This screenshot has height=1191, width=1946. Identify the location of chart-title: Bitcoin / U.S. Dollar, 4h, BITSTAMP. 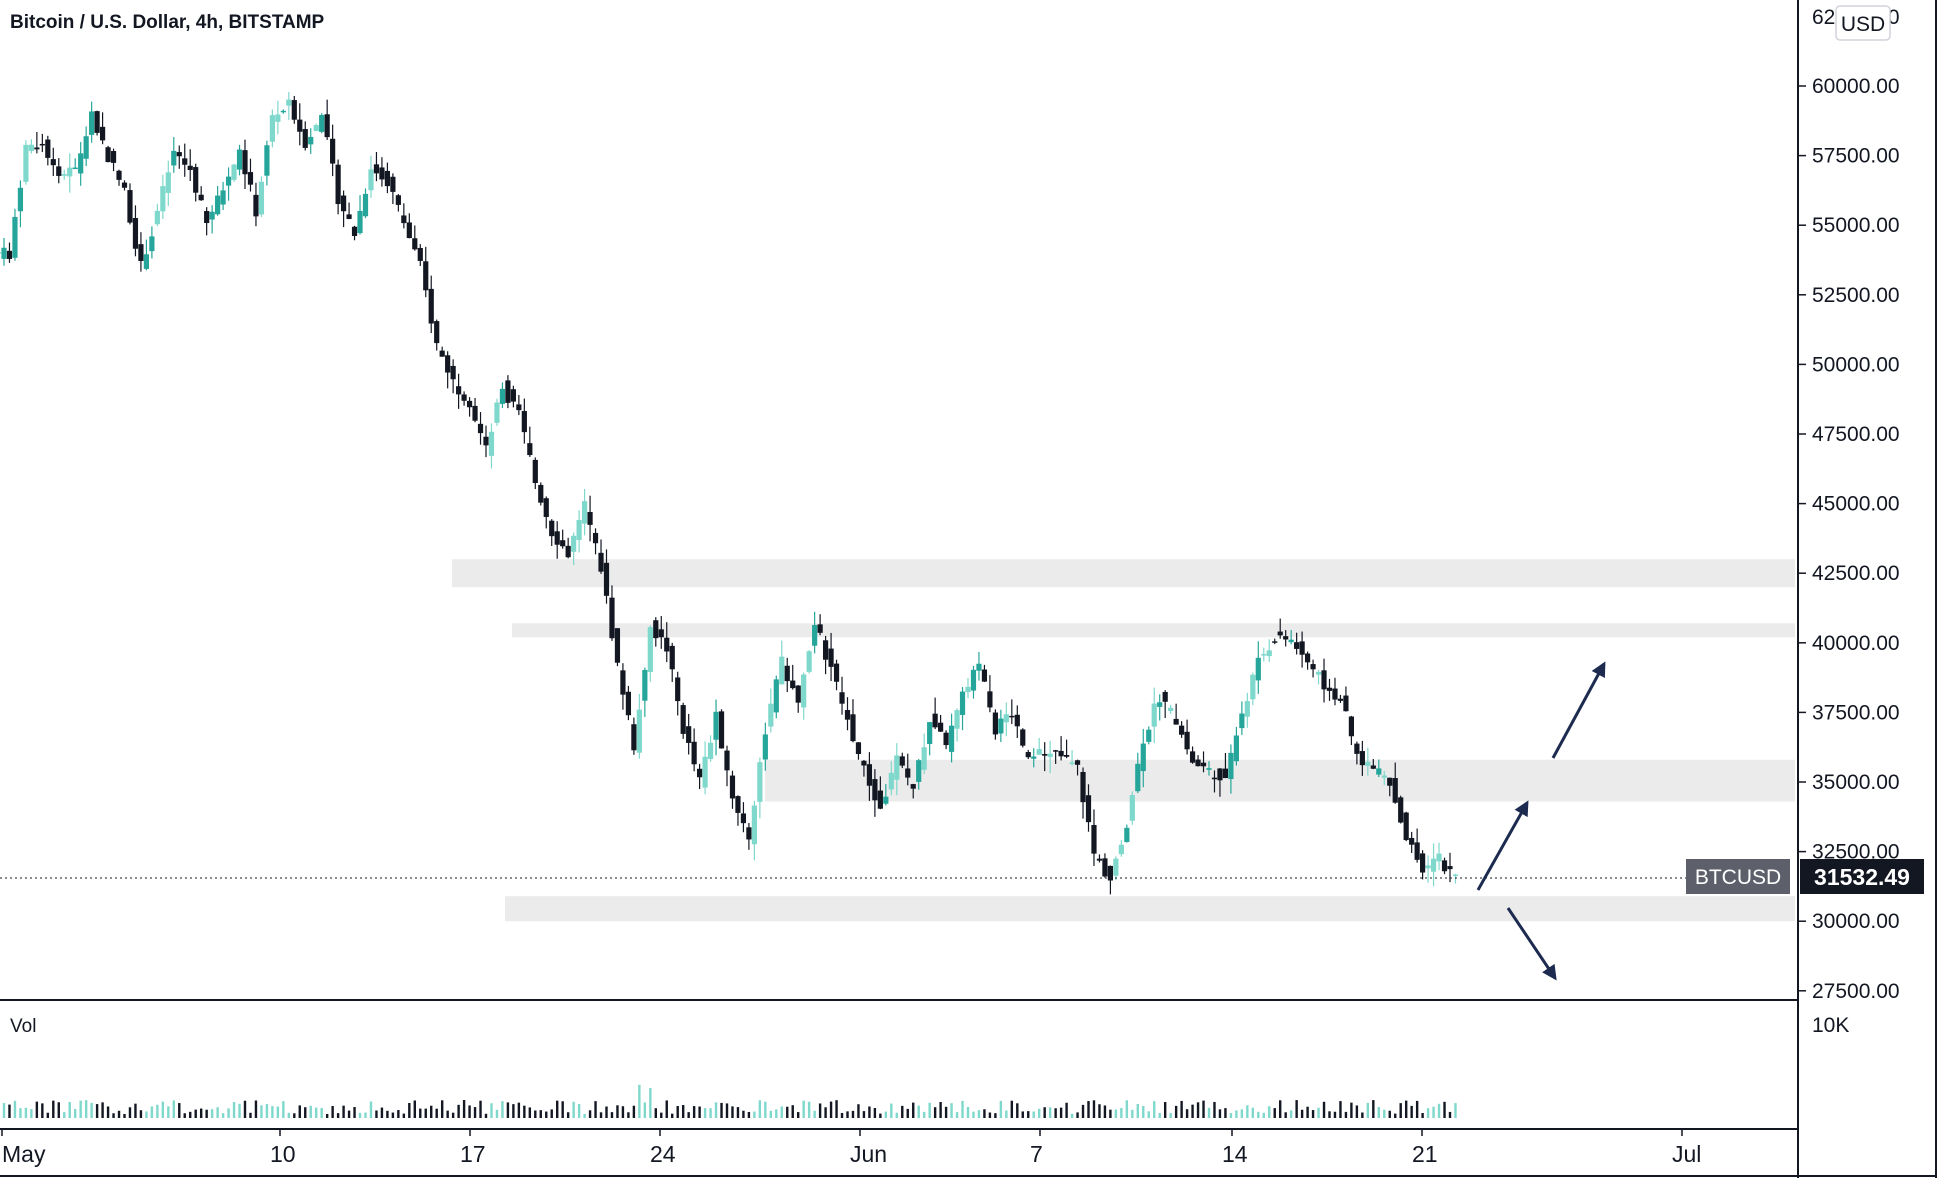
(167, 22).